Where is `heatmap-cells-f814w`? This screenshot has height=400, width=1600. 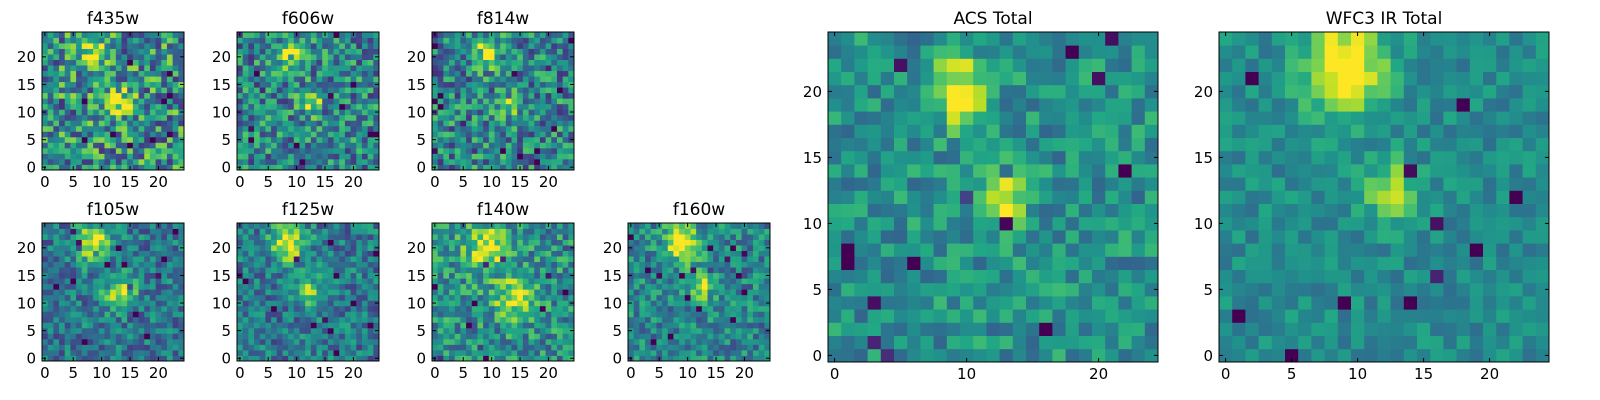
heatmap-cells-f814w is located at coordinates (503, 101).